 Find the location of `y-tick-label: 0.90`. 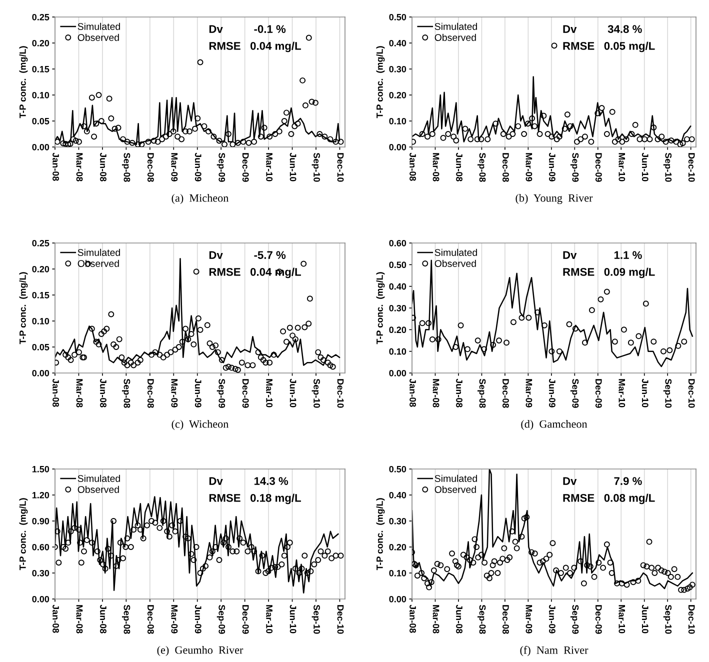

y-tick-label: 0.90 is located at coordinates (41, 521).